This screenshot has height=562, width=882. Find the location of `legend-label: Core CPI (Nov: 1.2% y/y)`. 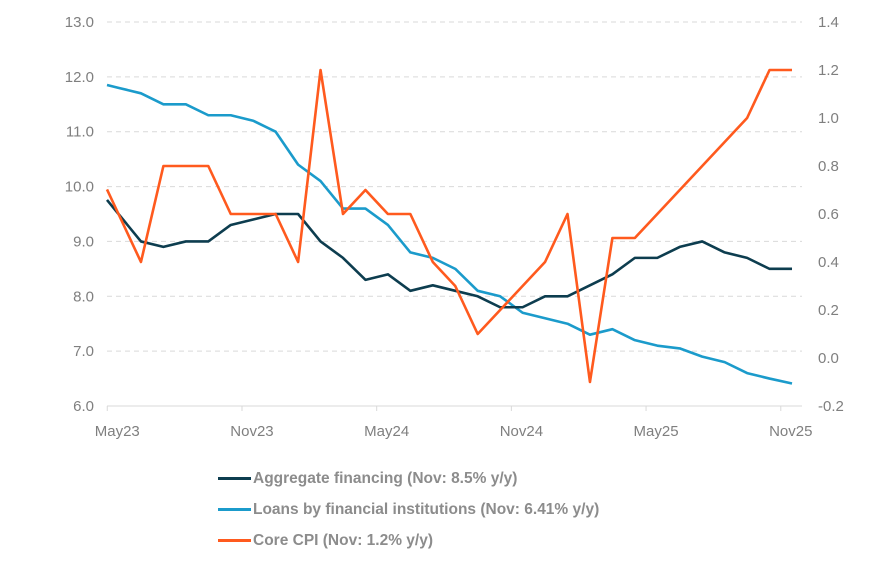

legend-label: Core CPI (Nov: 1.2% y/y) is located at coordinates (343, 540).